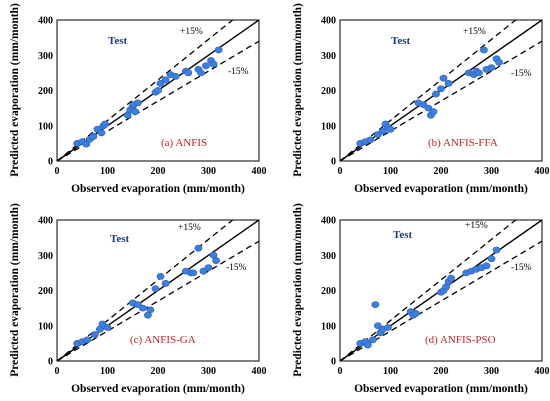 Image resolution: width=550 pixels, height=401 pixels. What do you see at coordinates (444, 171) in the screenshot?
I see `x-tick-labels: 0 100 200 300 400` at bounding box center [444, 171].